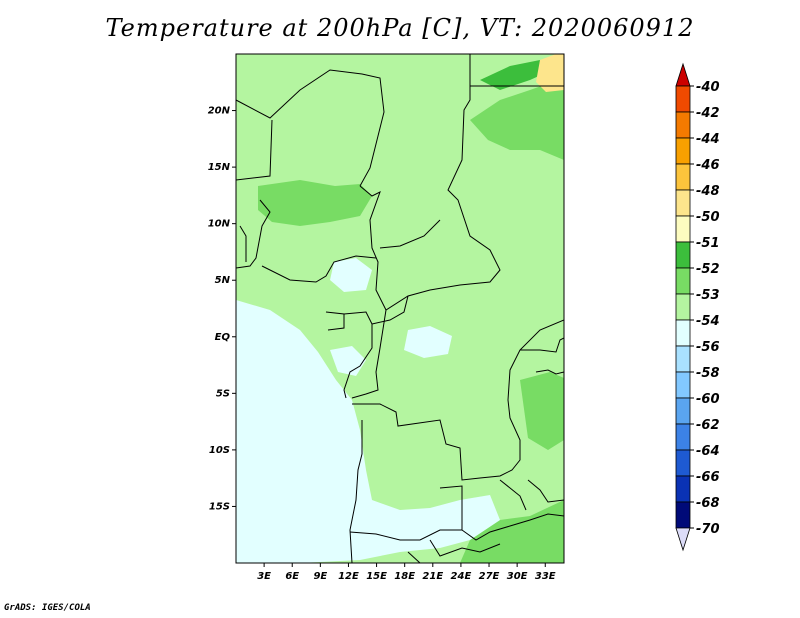 Image resolution: width=800 pixels, height=618 pixels. What do you see at coordinates (708, 243) in the screenshot?
I see `colorbar-label: -51` at bounding box center [708, 243].